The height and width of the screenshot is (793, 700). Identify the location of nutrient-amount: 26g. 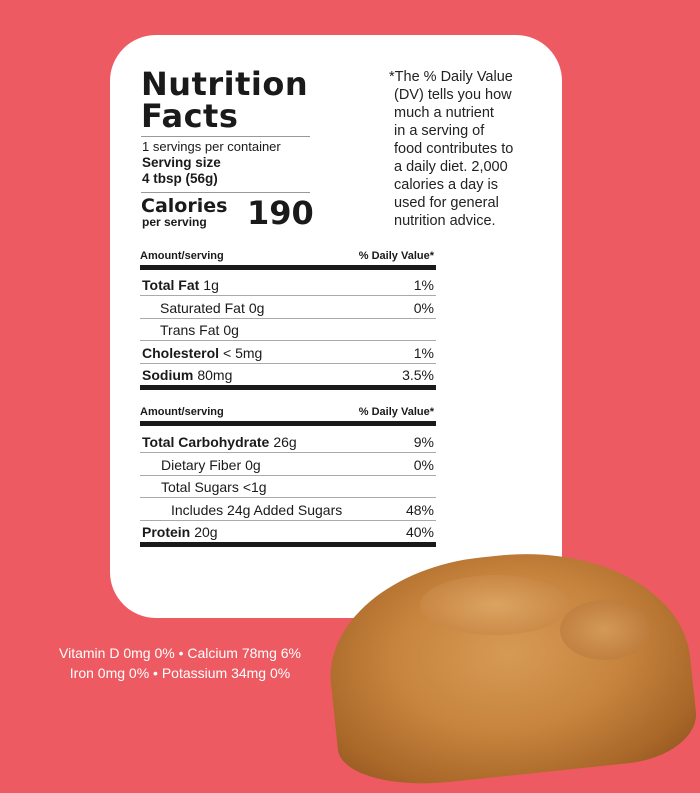
(285, 442).